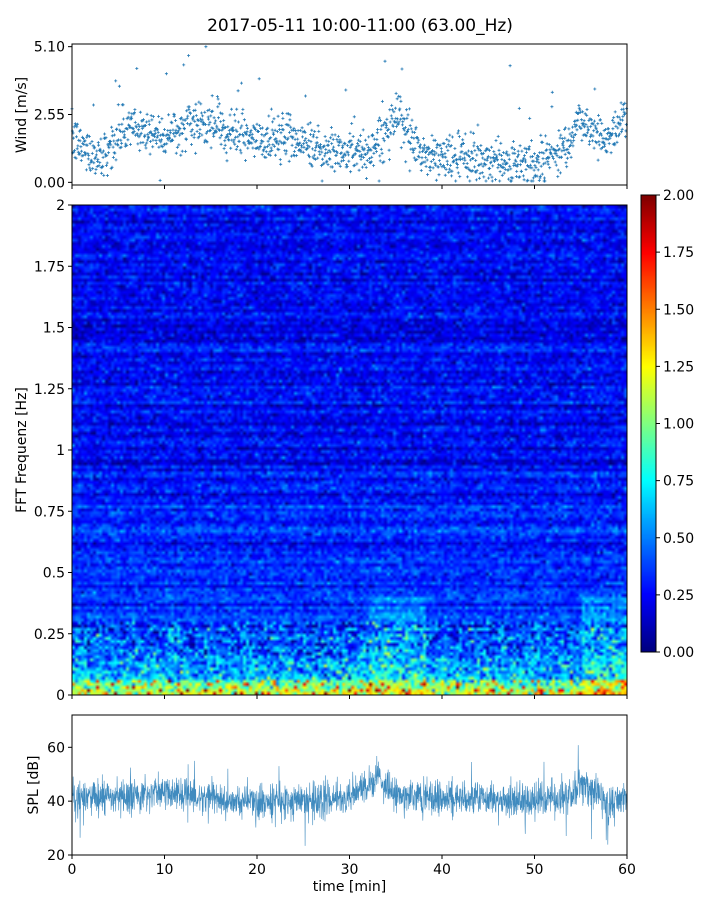 The width and height of the screenshot is (720, 900). I want to click on colorbar: 0.00 0.25 0.50 0.75 1.00 1.25 1.50 1.75 2.00, so click(667, 424).